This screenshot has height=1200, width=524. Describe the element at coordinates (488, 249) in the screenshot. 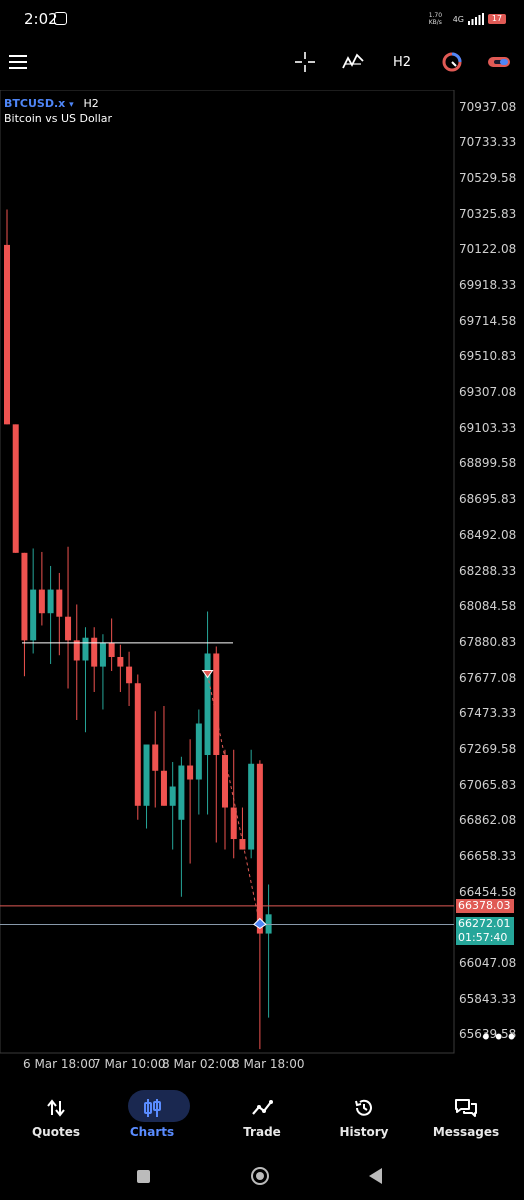

I see `price-tick-label: 70122.08` at that location.